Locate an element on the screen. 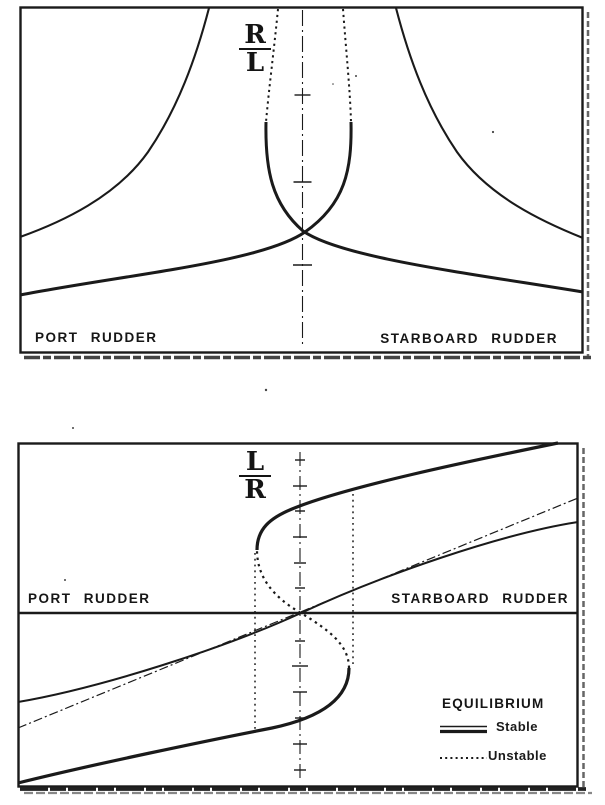 This screenshot has height=805, width=605. top-ratio-numerator: R is located at coordinates (255, 35).